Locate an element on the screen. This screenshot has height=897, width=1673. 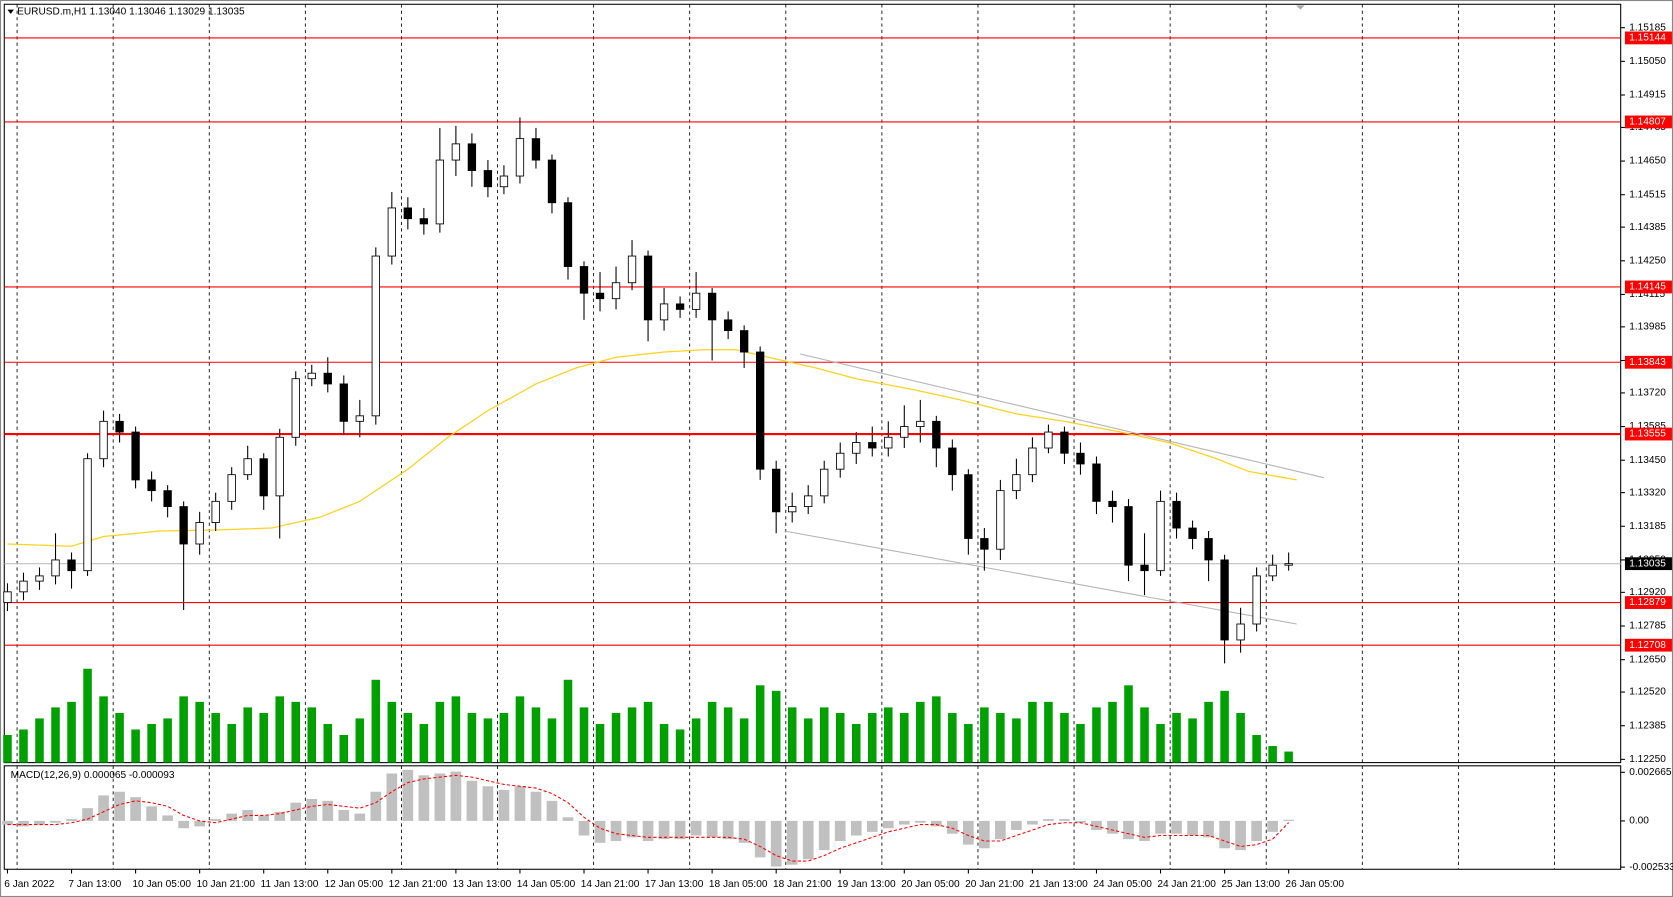
y-tick-label: 1.13720 is located at coordinates (1647, 393).